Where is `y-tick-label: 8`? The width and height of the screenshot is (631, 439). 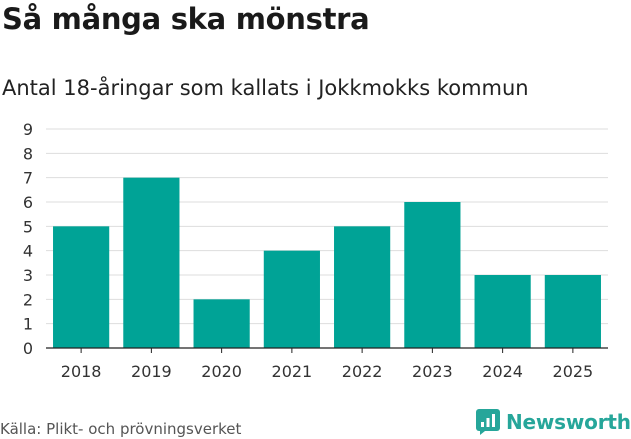 y-tick-label: 8 is located at coordinates (28, 153).